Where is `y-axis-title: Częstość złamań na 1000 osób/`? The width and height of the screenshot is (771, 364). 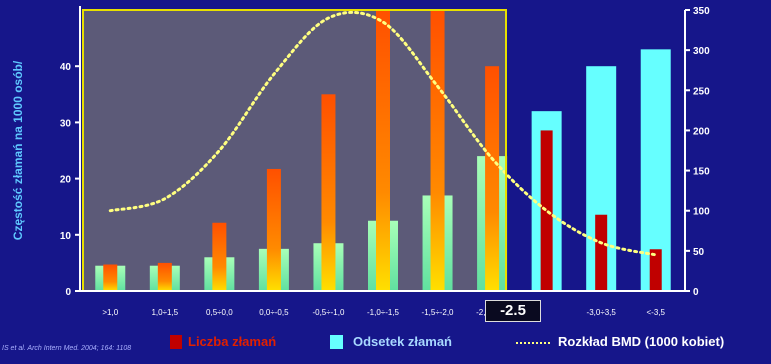 y-axis-title: Częstość złamań na 1000 osób/ is located at coordinates (18, 150).